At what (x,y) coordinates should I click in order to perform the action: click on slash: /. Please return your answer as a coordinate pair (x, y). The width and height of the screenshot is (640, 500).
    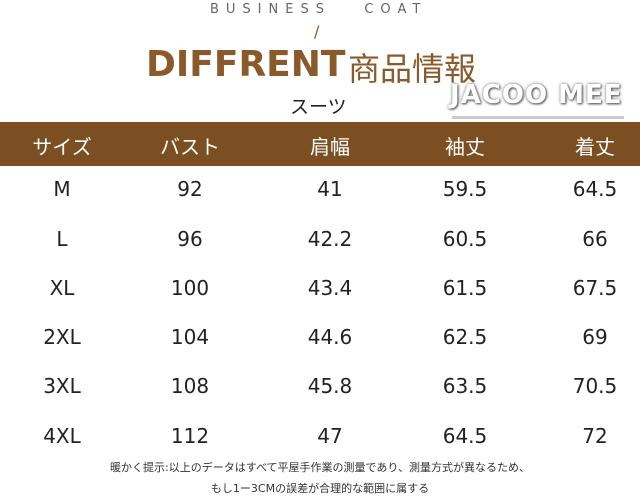
    Looking at the image, I should click on (317, 31).